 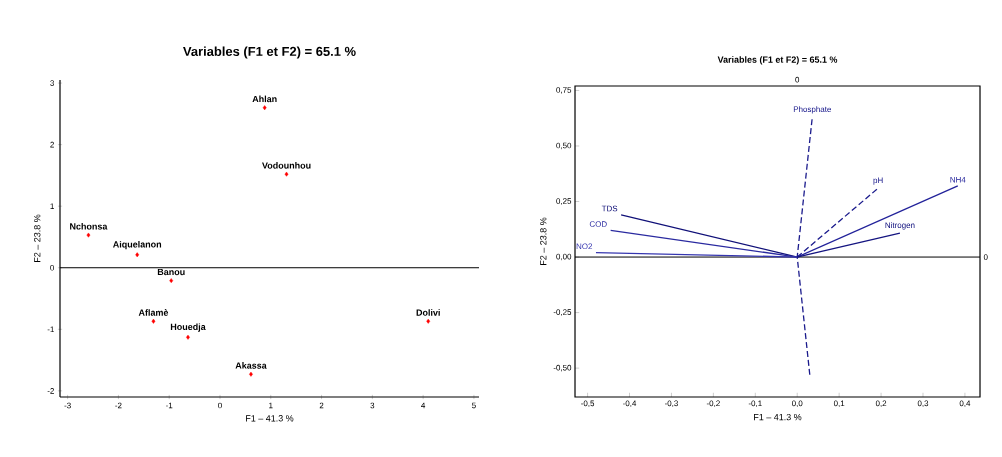 I want to click on annotation: Aflamè, so click(x=153, y=312).